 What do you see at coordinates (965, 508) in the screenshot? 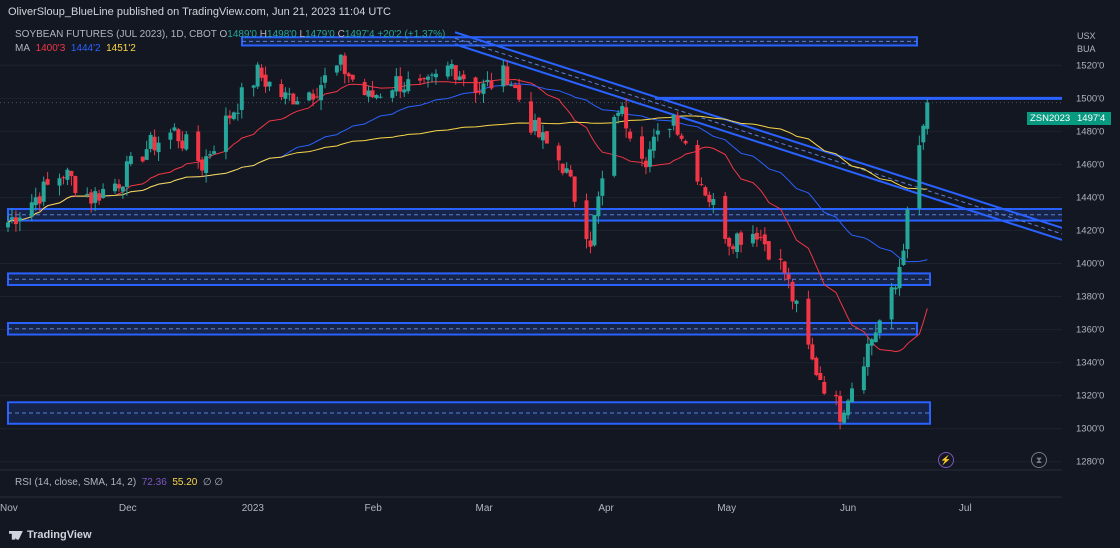
I see `time-tick-label: Jul` at bounding box center [965, 508].